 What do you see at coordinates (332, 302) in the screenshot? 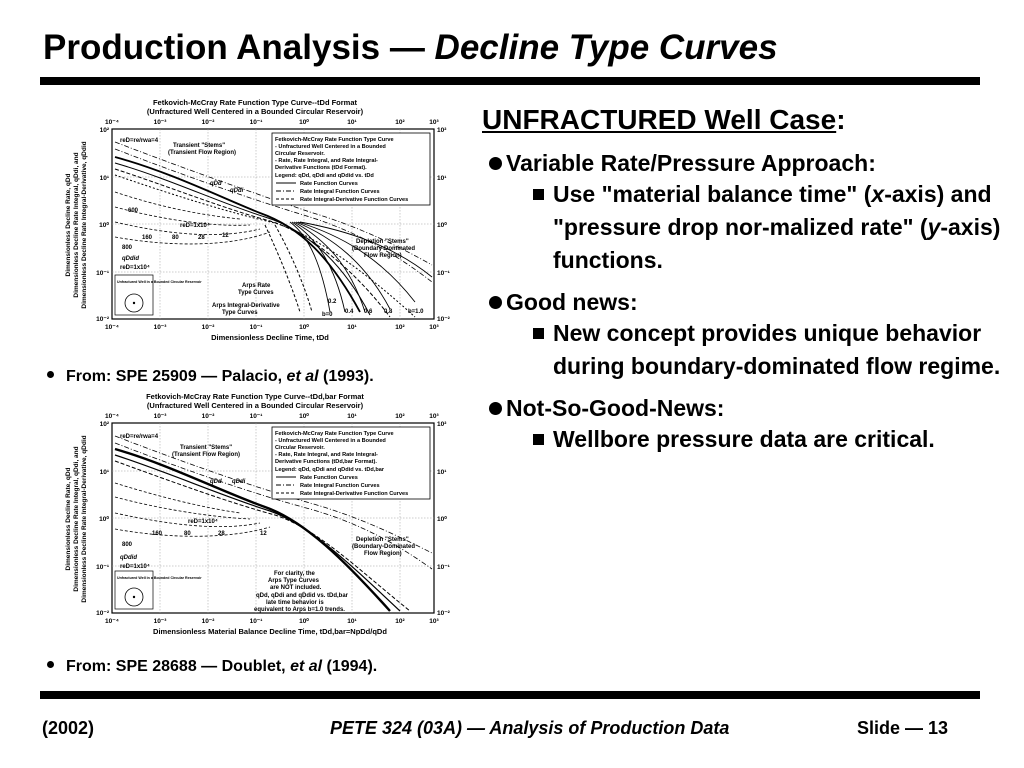
I see `svg-text: 0.2` at bounding box center [332, 302].